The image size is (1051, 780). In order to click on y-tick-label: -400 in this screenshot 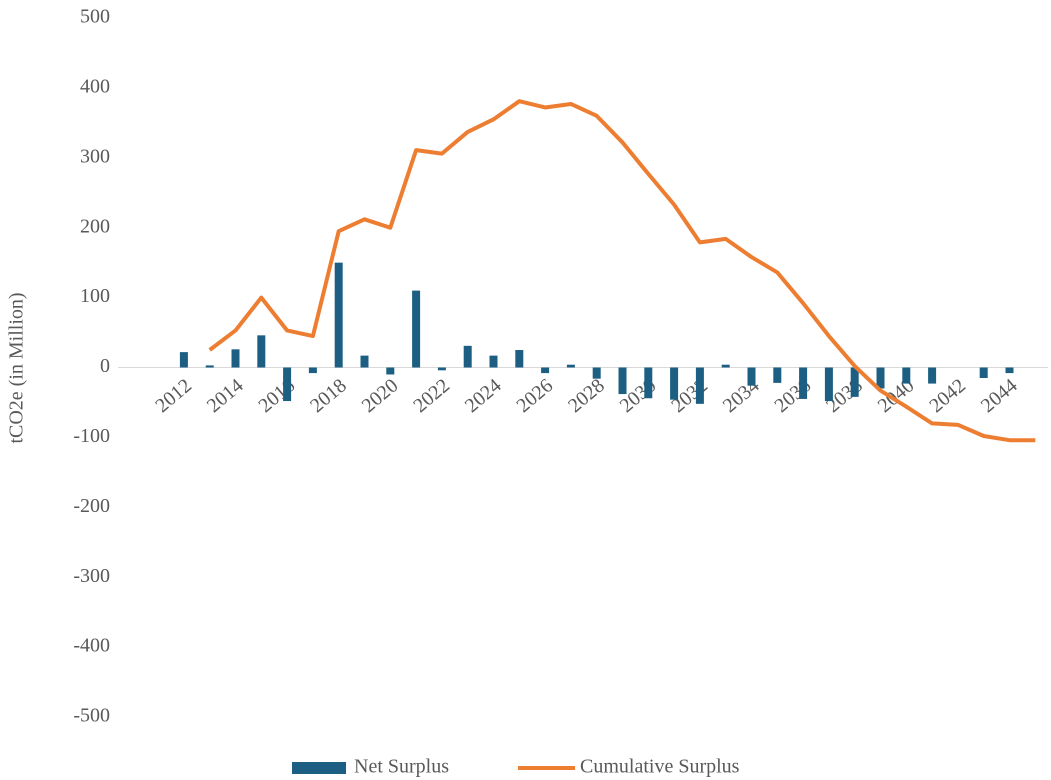, I will do `click(91, 646)`.